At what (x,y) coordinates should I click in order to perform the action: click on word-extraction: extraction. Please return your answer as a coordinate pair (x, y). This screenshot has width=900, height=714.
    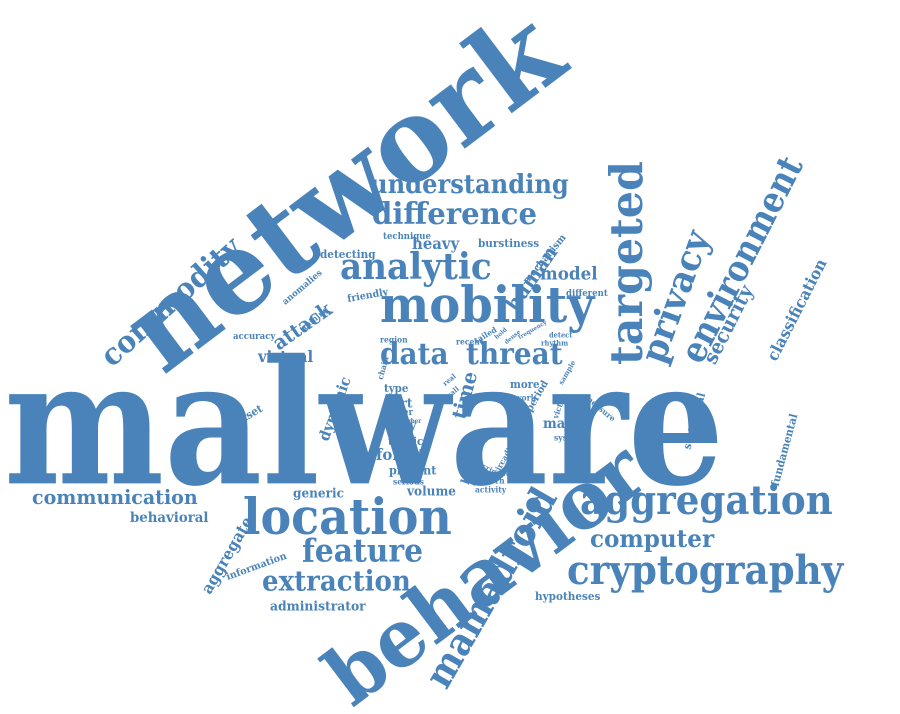
    Looking at the image, I should click on (336, 581).